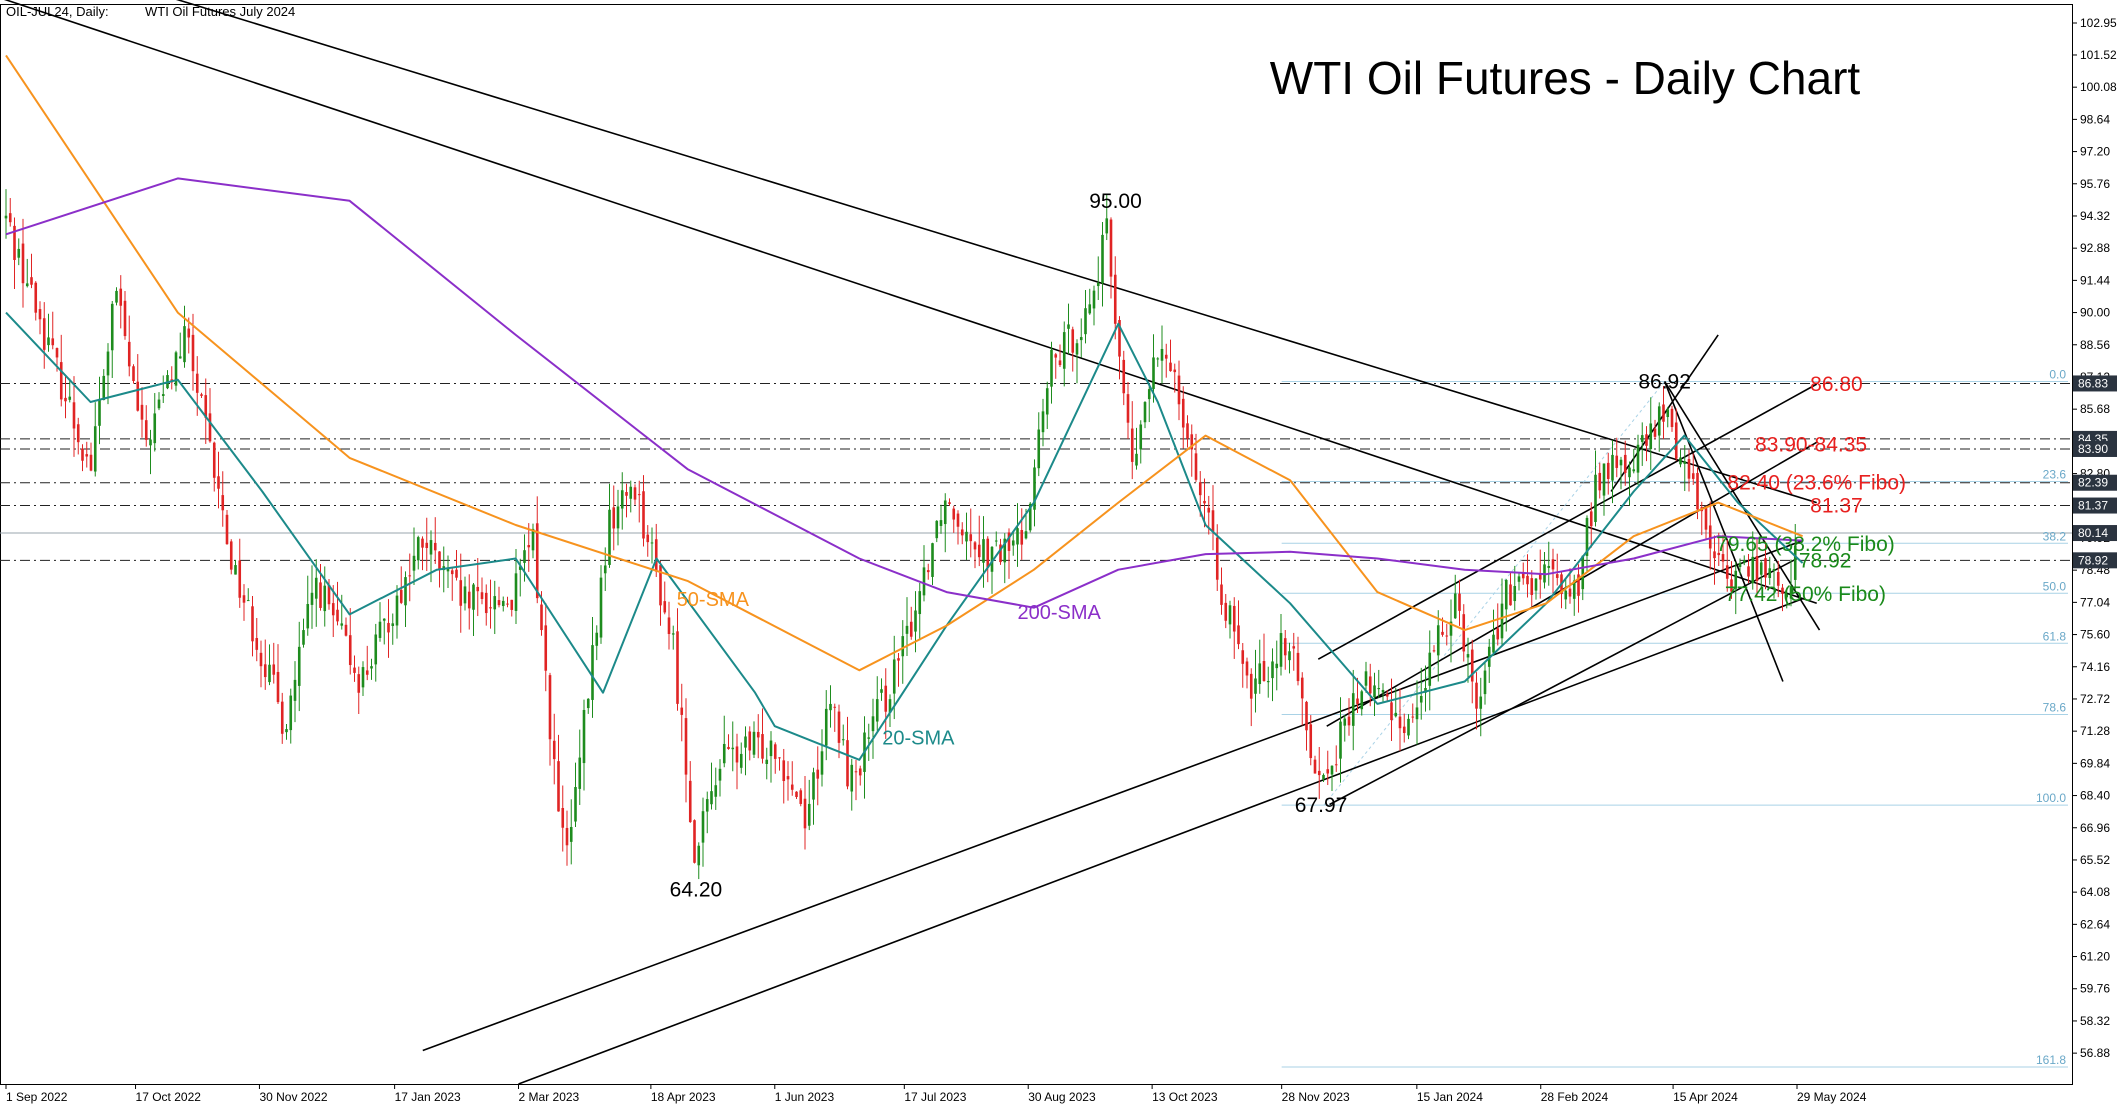 This screenshot has width=2120, height=1111. Describe the element at coordinates (1811, 444) in the screenshot. I see `annotation-label: 83.90-84.35` at that location.